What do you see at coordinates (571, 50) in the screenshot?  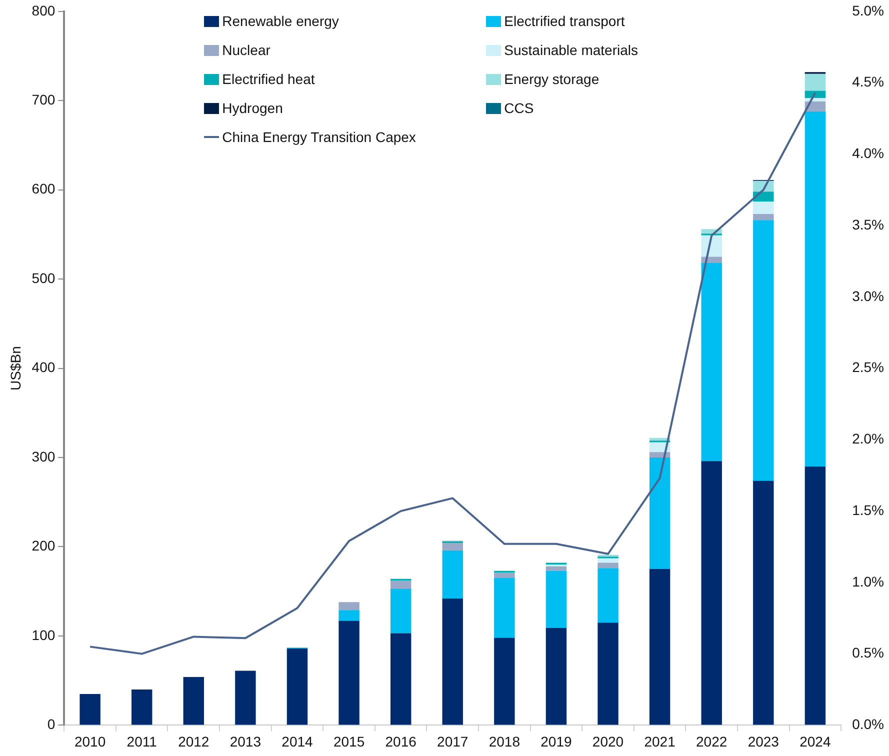 I see `legend-label: Sustainable materials` at bounding box center [571, 50].